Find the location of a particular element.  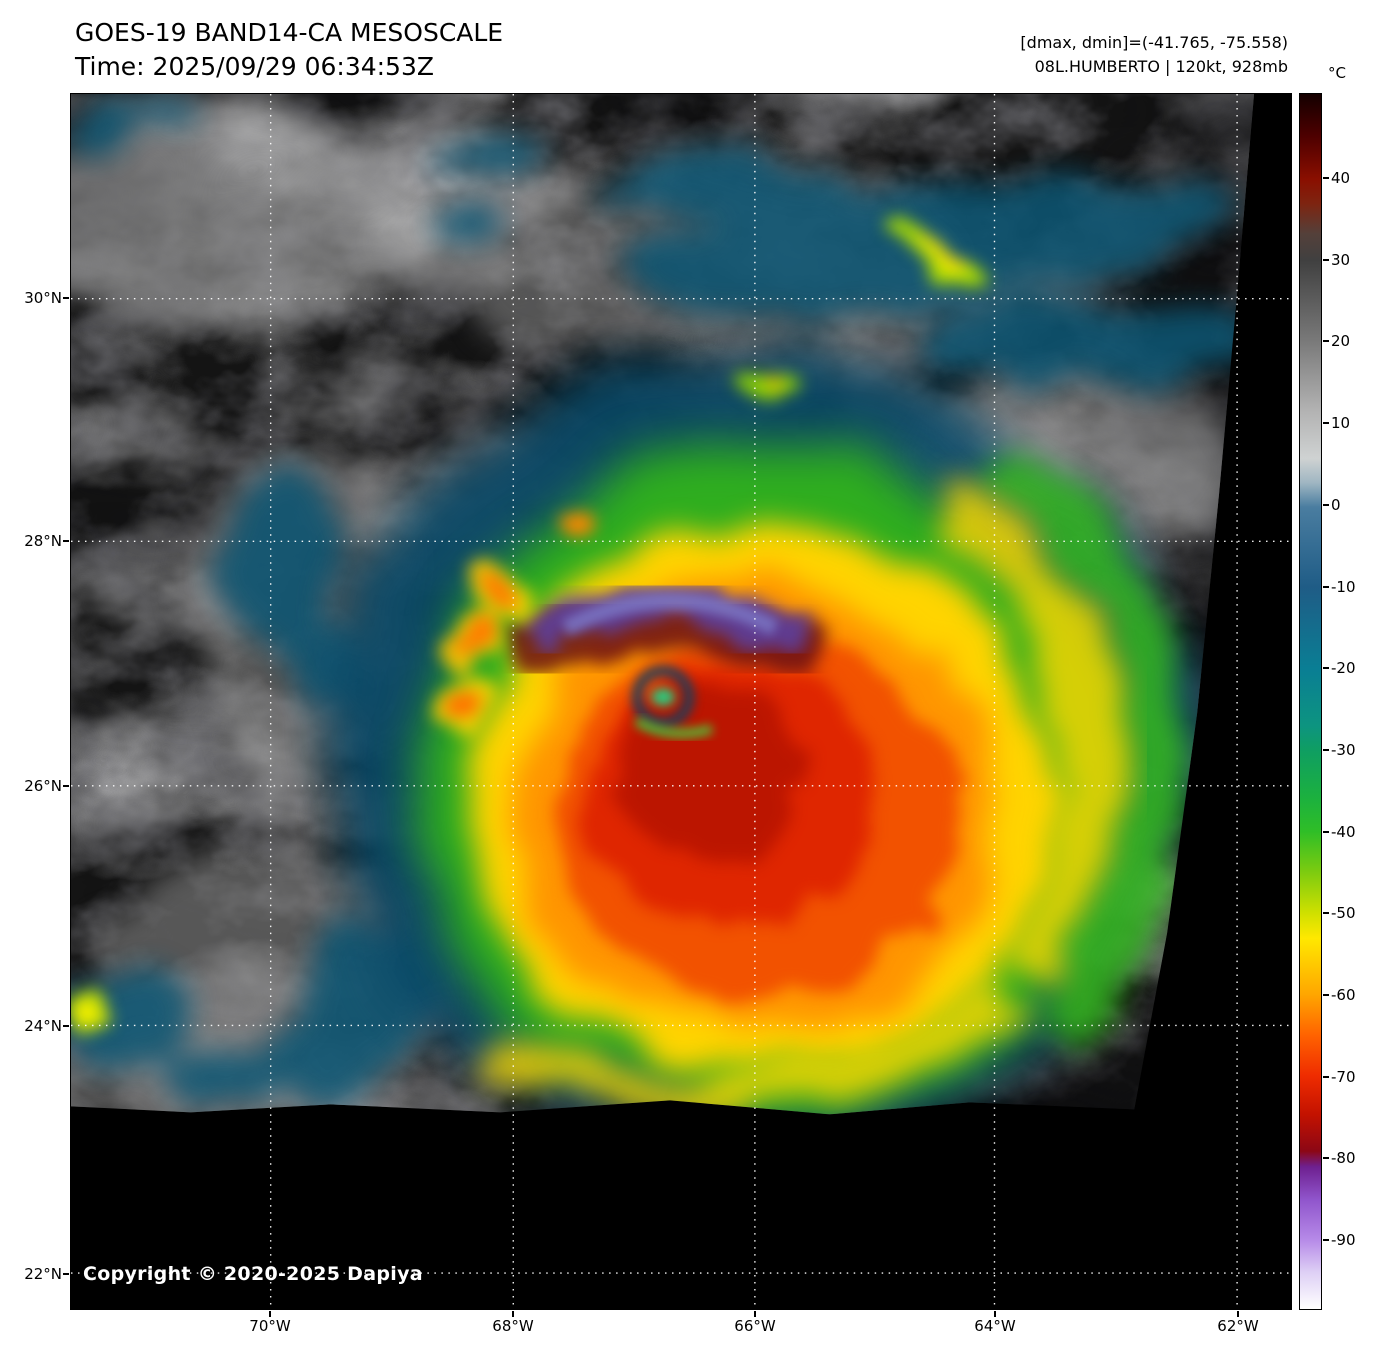

colorbar-tick-n60: -60 is located at coordinates (1355, 995).